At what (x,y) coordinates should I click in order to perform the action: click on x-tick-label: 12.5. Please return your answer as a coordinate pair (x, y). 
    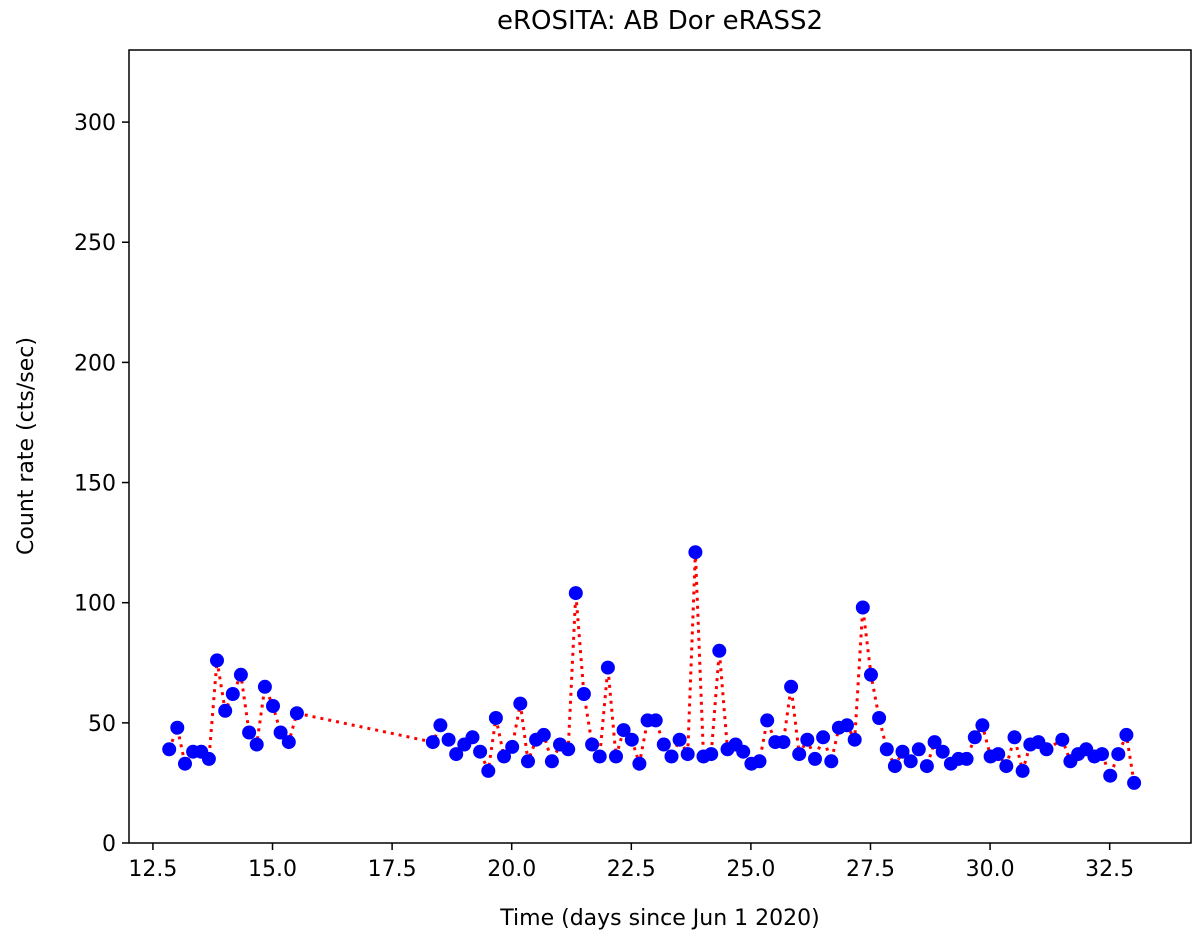
    Looking at the image, I should click on (152, 869).